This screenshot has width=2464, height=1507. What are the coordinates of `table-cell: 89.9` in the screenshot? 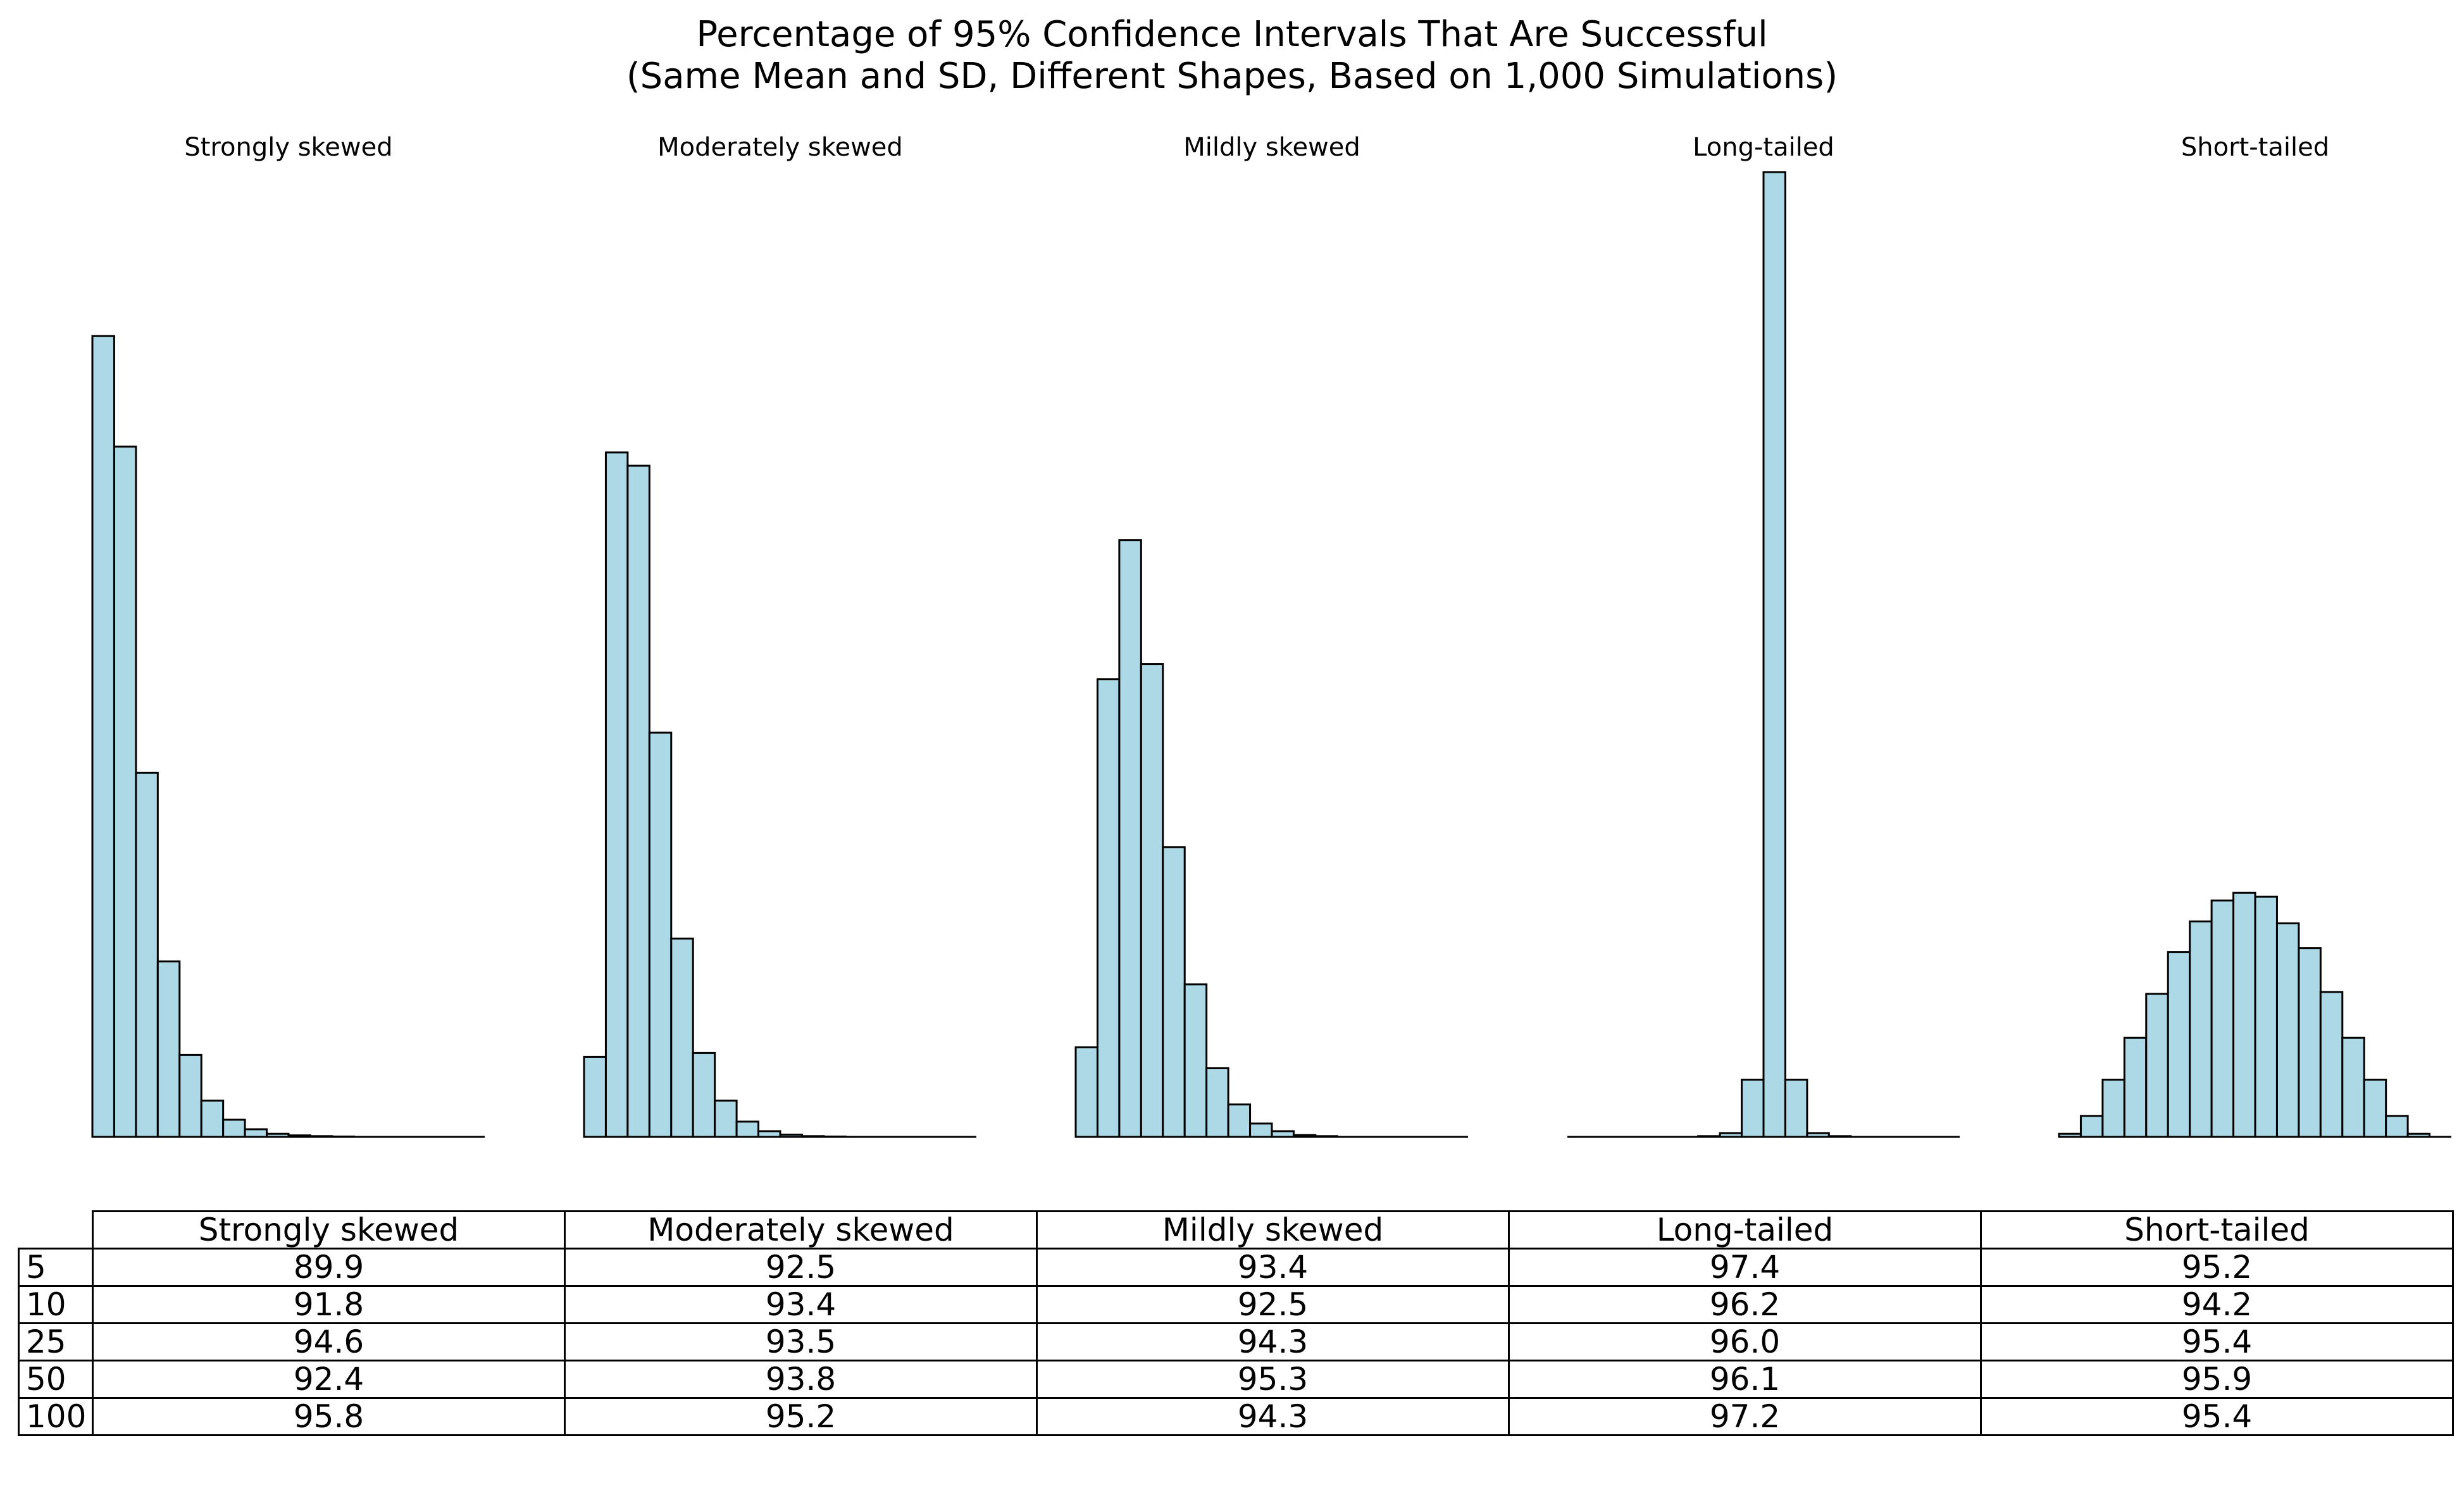 It's located at (329, 1267).